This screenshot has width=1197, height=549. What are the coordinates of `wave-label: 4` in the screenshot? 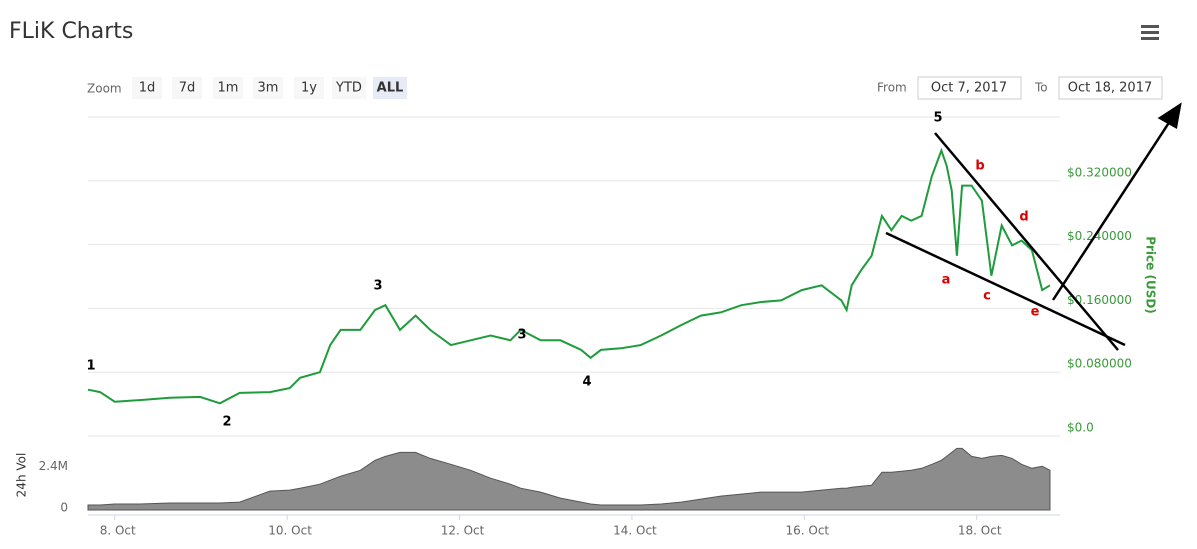 It's located at (586, 382).